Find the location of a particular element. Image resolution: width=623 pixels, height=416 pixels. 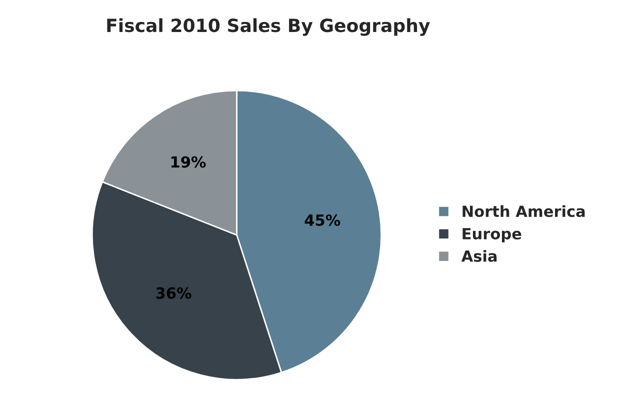

chart-title: Fiscal 2010 Sales By Geography is located at coordinates (268, 27).